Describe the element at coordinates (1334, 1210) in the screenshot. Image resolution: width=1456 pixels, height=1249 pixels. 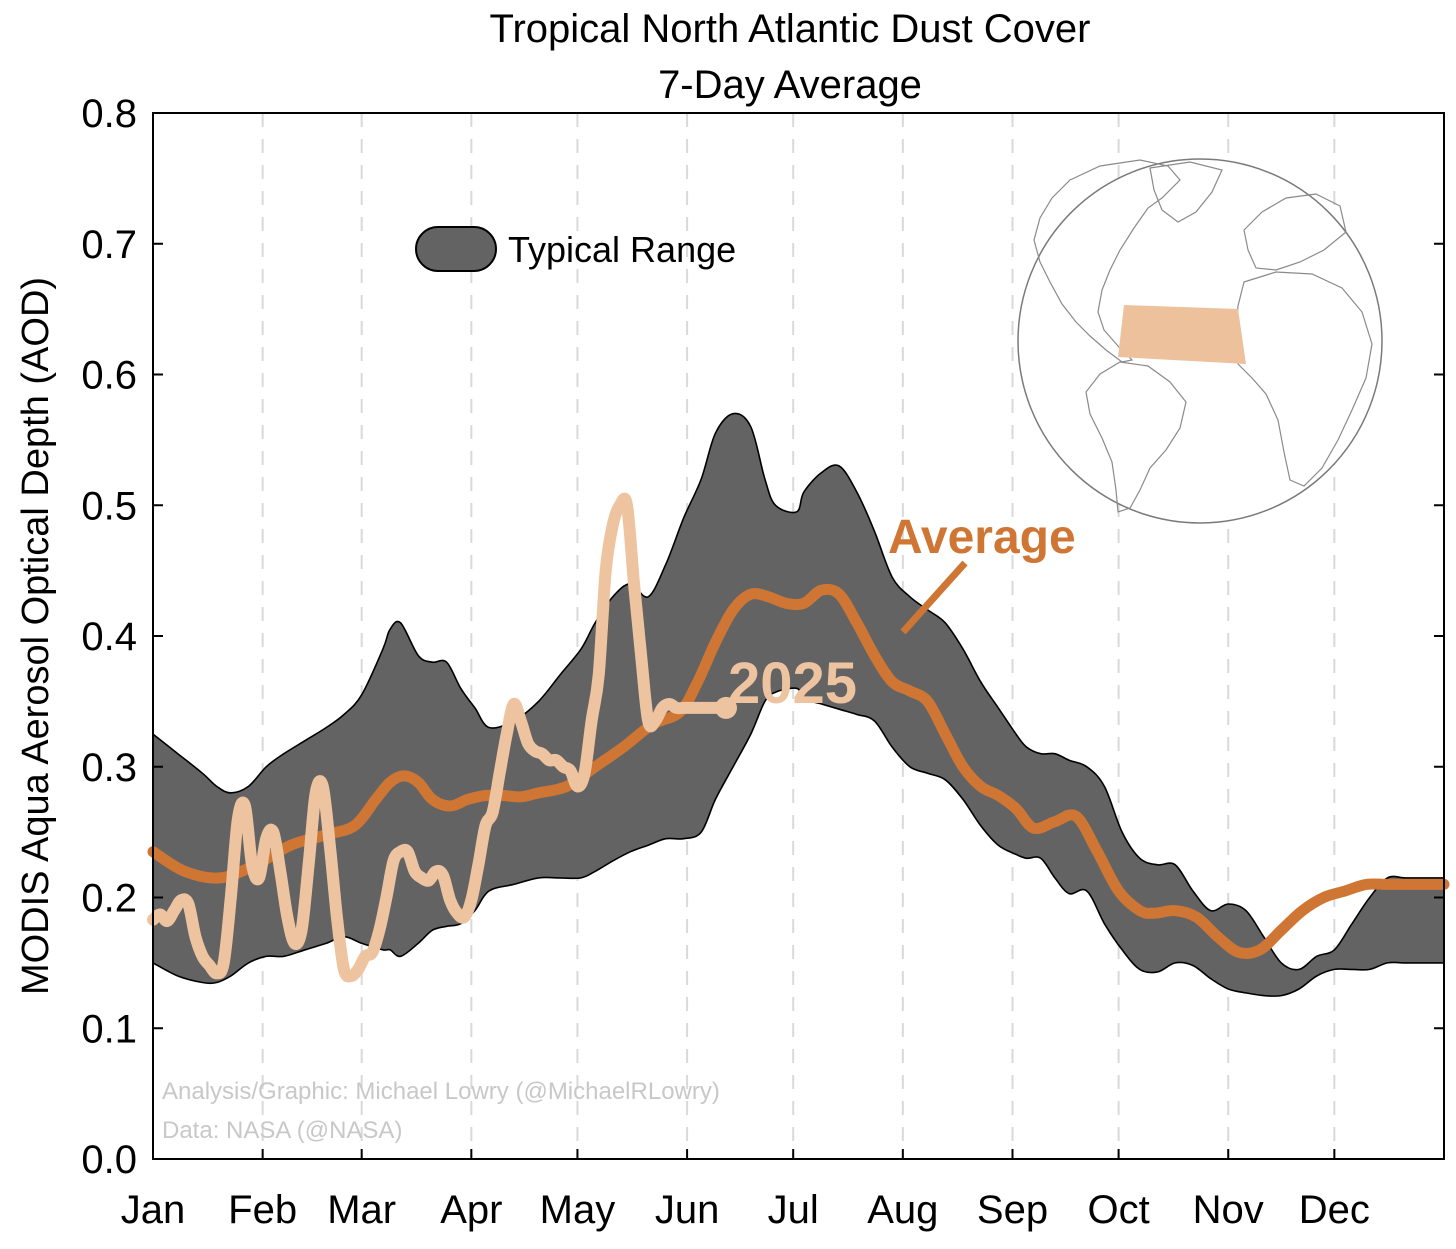
I see `x-tick-label-dec: Dec` at that location.